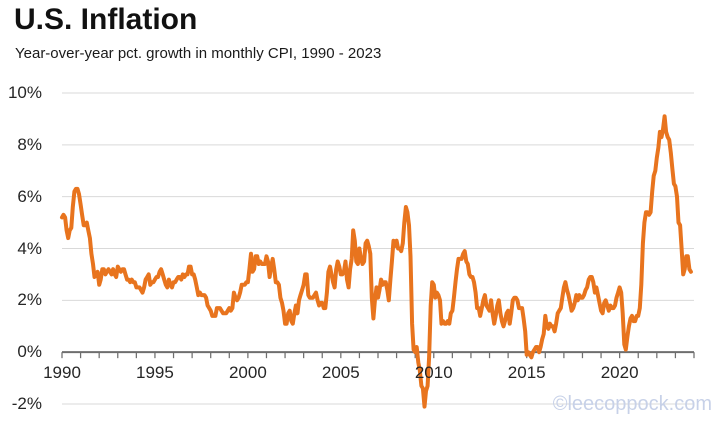 The width and height of the screenshot is (719, 424). I want to click on y-axis-tick-label: 8%, so click(29, 144).